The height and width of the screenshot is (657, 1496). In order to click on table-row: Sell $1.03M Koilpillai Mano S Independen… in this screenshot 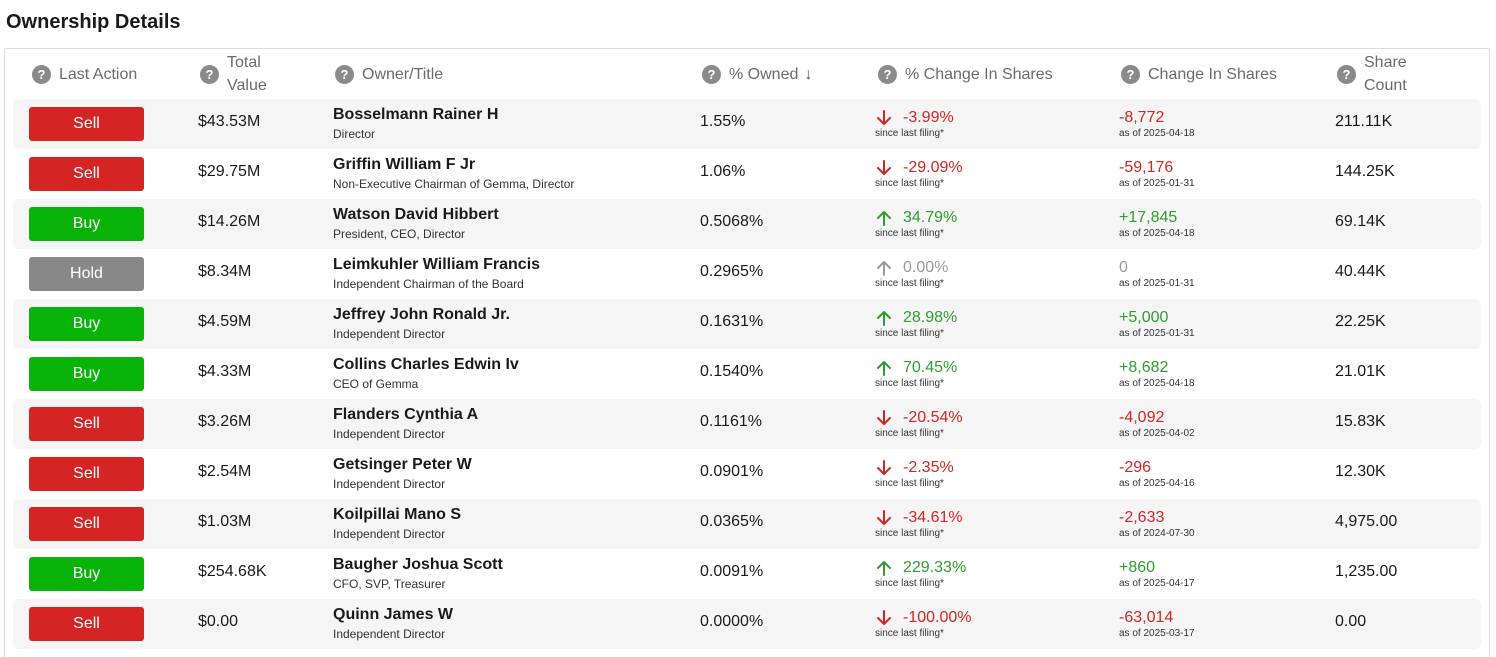, I will do `click(747, 524)`.